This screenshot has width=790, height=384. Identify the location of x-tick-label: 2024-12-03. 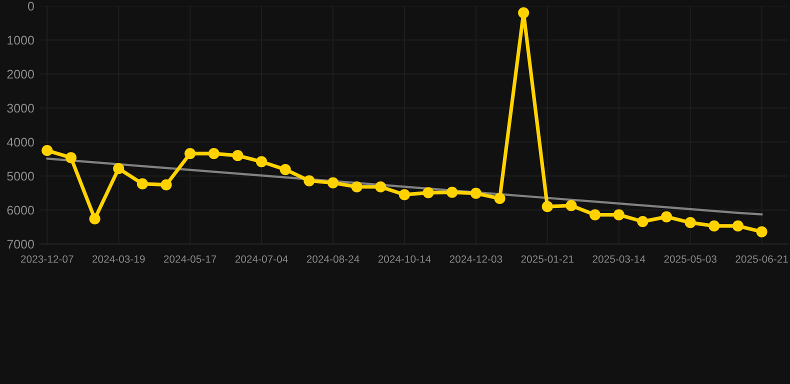
(476, 259).